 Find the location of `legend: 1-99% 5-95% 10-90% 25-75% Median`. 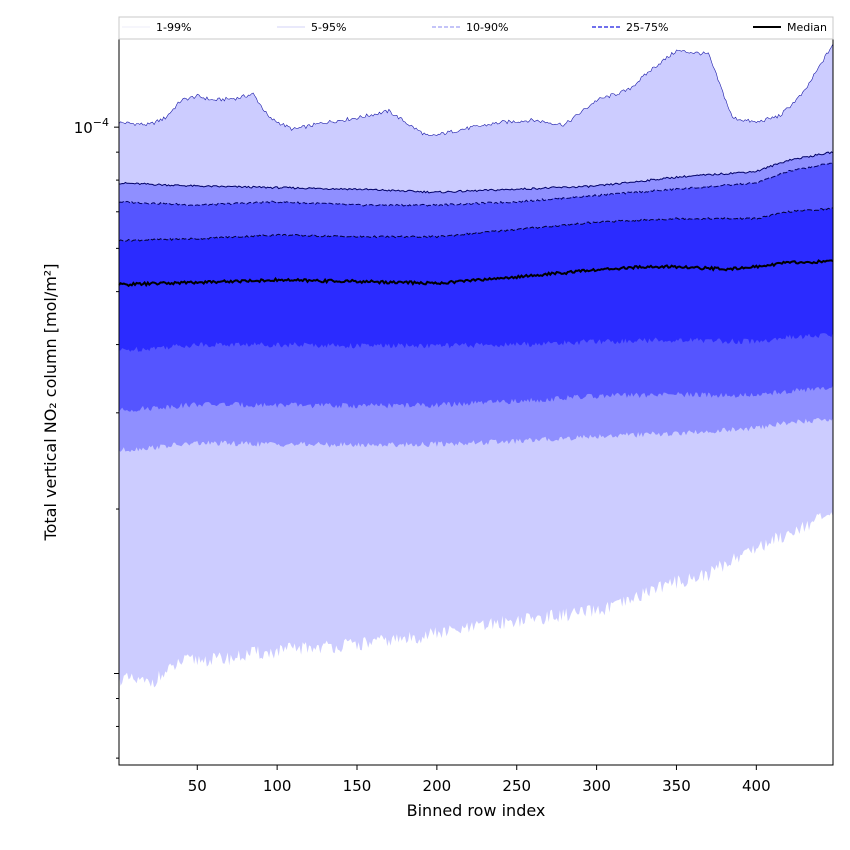

legend: 1-99% 5-95% 10-90% 25-75% Median is located at coordinates (476, 28).